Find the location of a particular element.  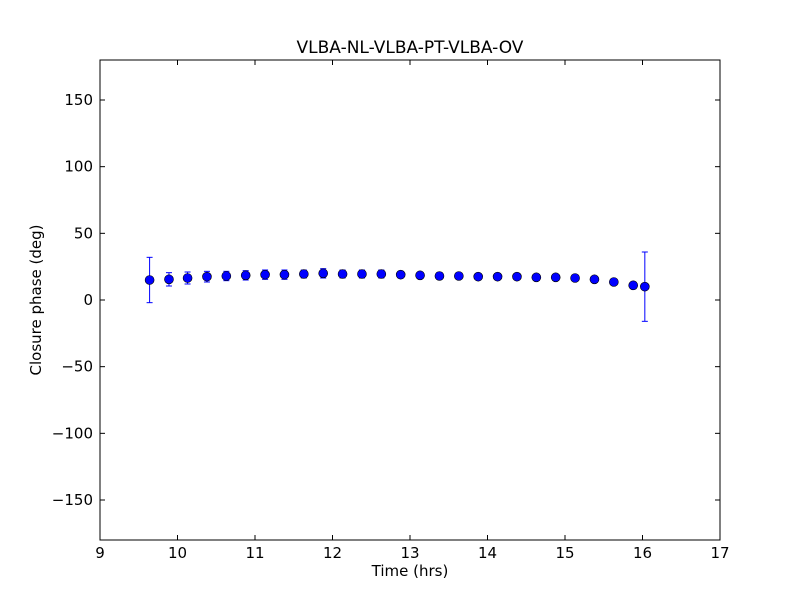

x-tick-label: 16 is located at coordinates (642, 553).